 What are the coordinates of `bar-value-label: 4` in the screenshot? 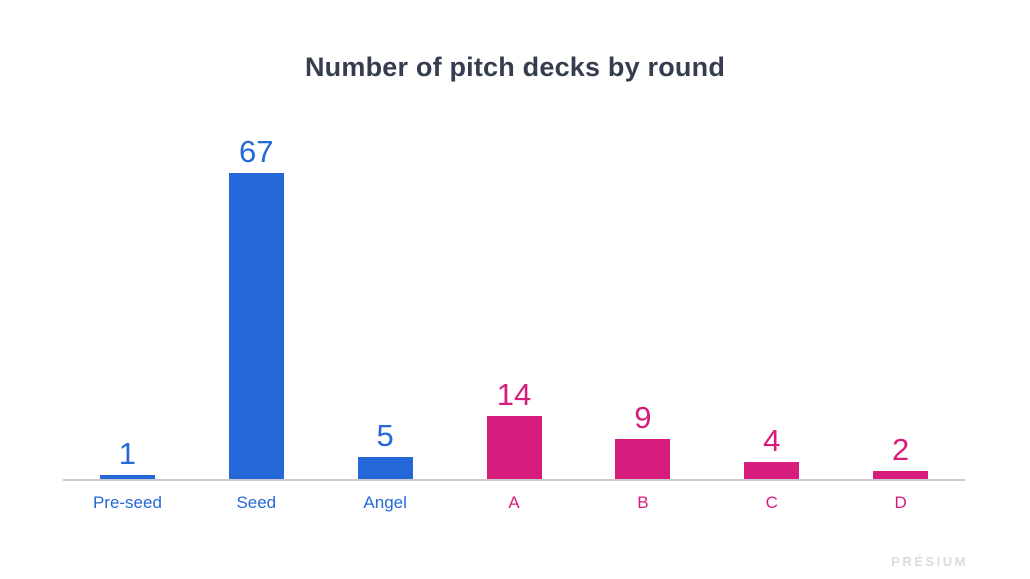 It's located at (772, 440).